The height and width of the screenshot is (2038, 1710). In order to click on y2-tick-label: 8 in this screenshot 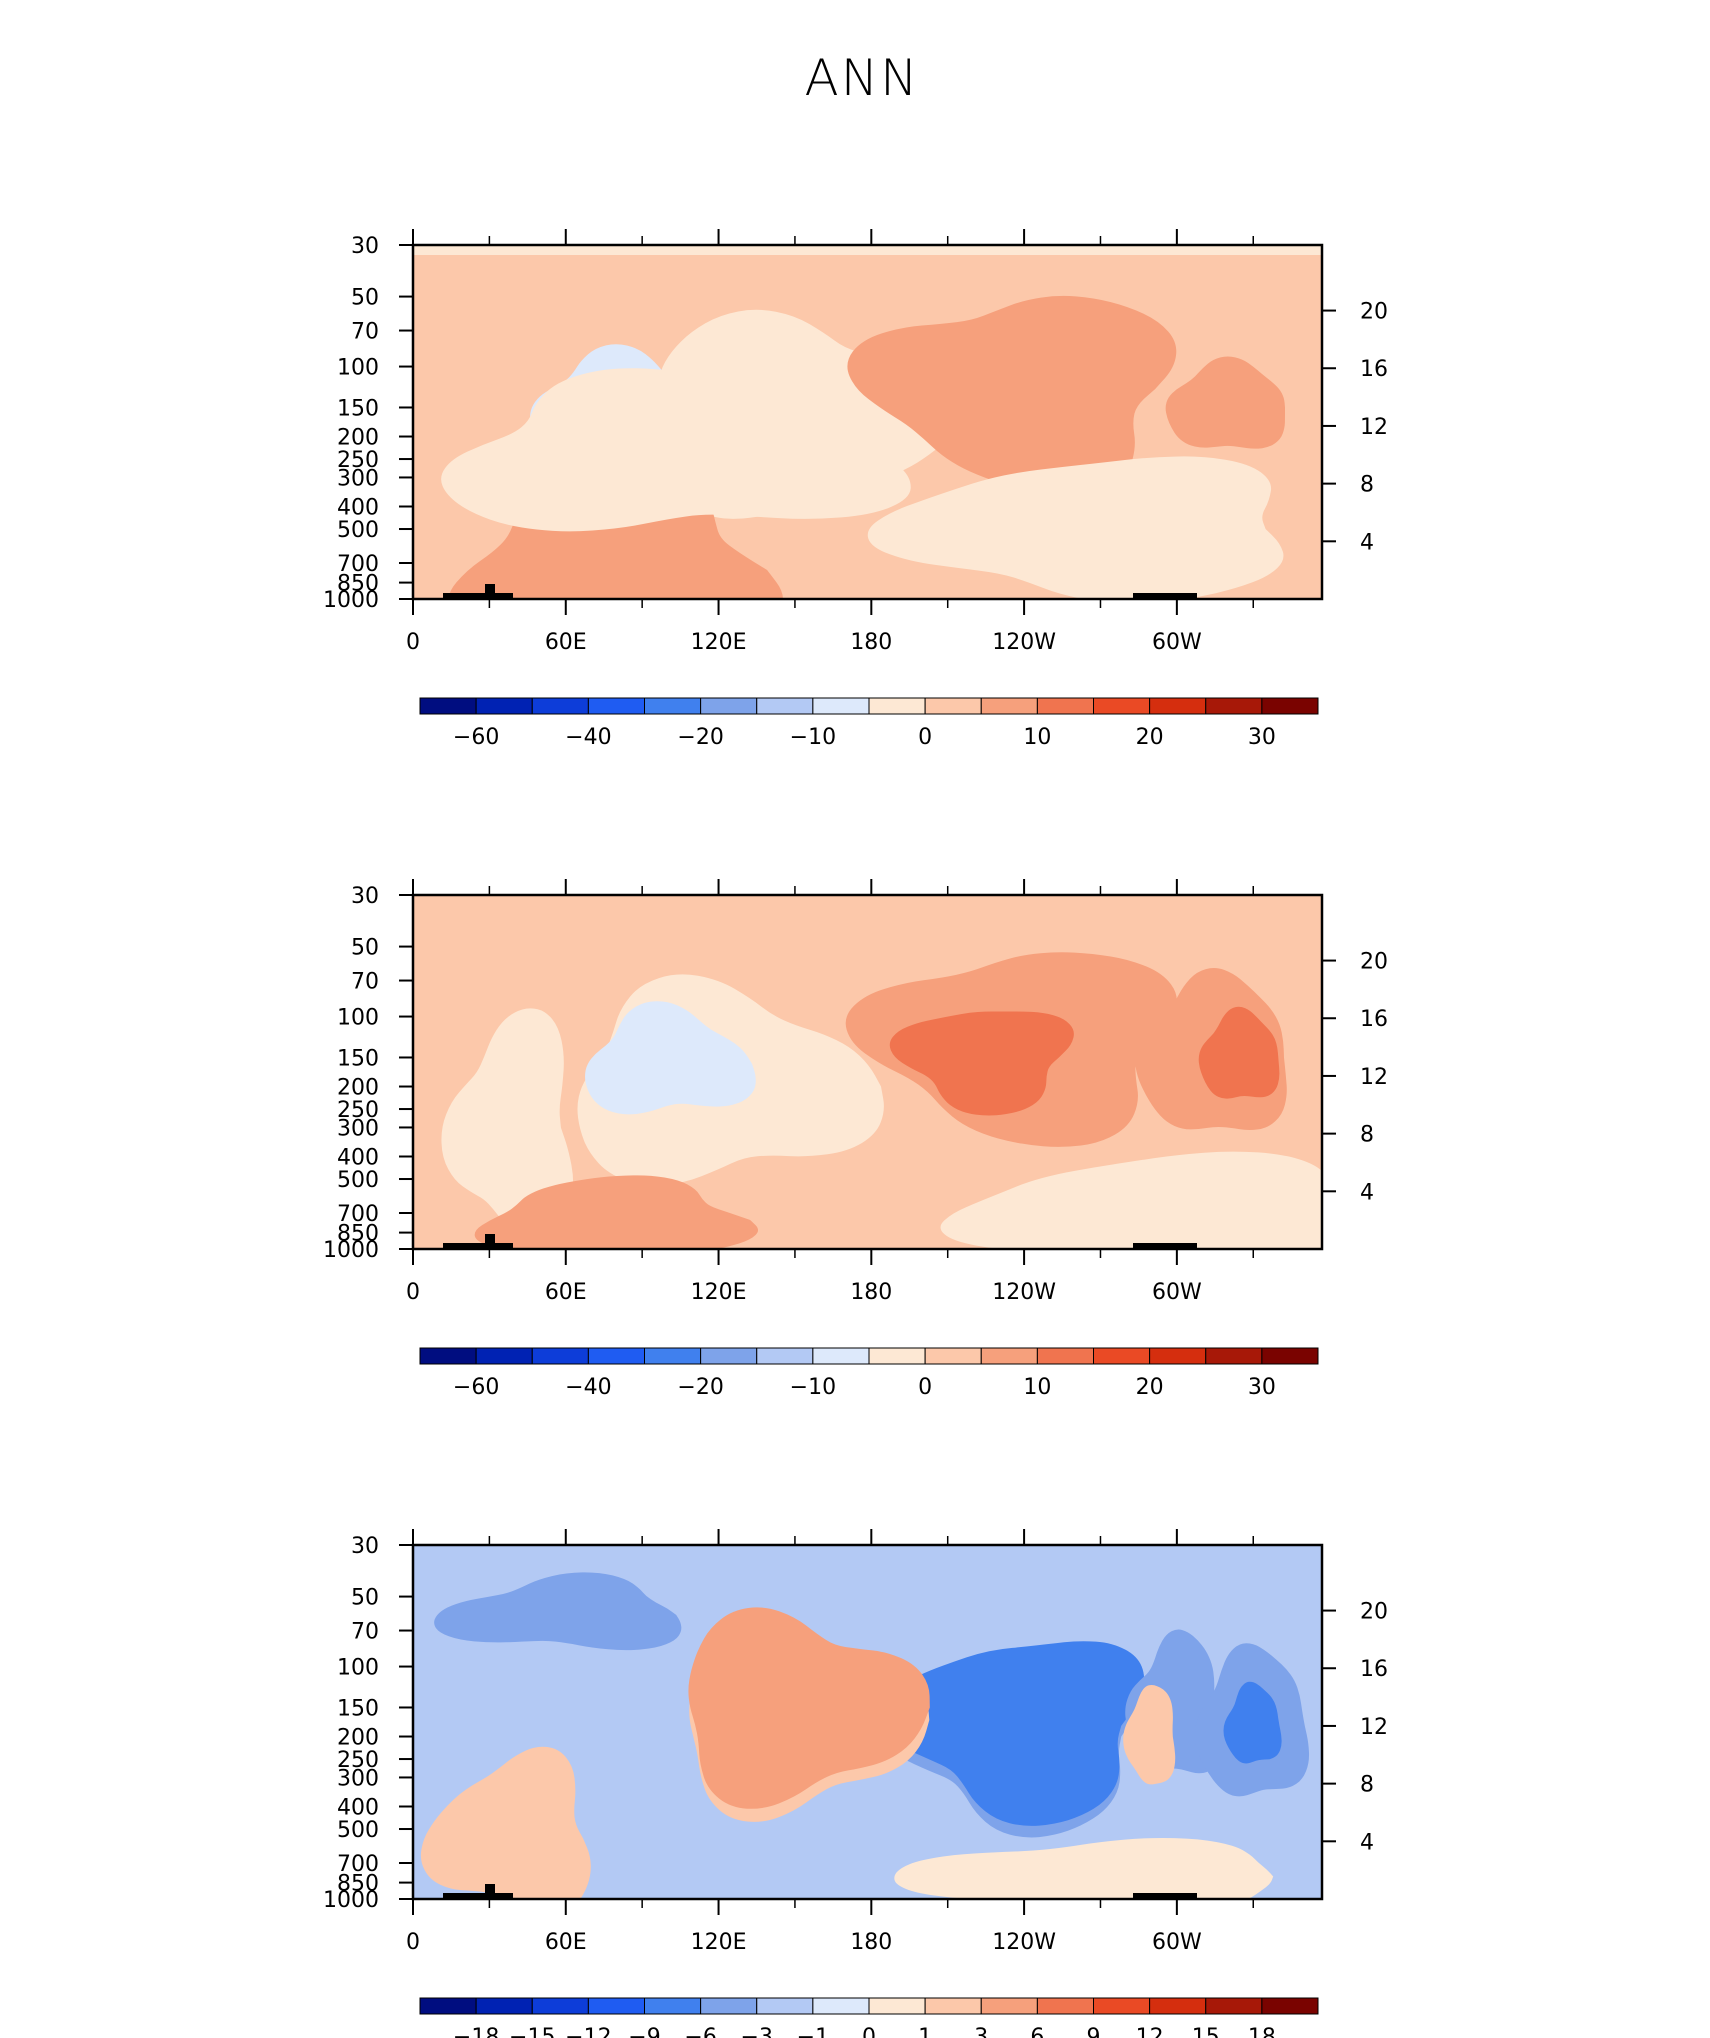, I will do `click(1367, 1785)`.